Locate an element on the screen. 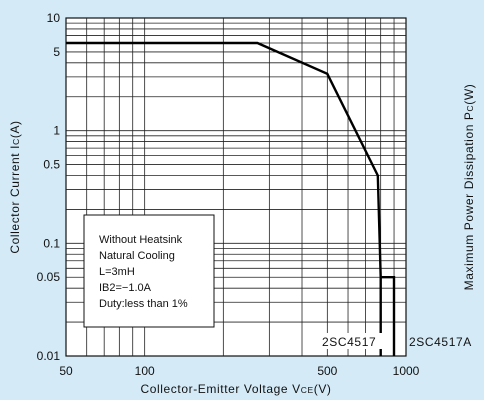  y-tick-label: 0.5 is located at coordinates (51, 165).